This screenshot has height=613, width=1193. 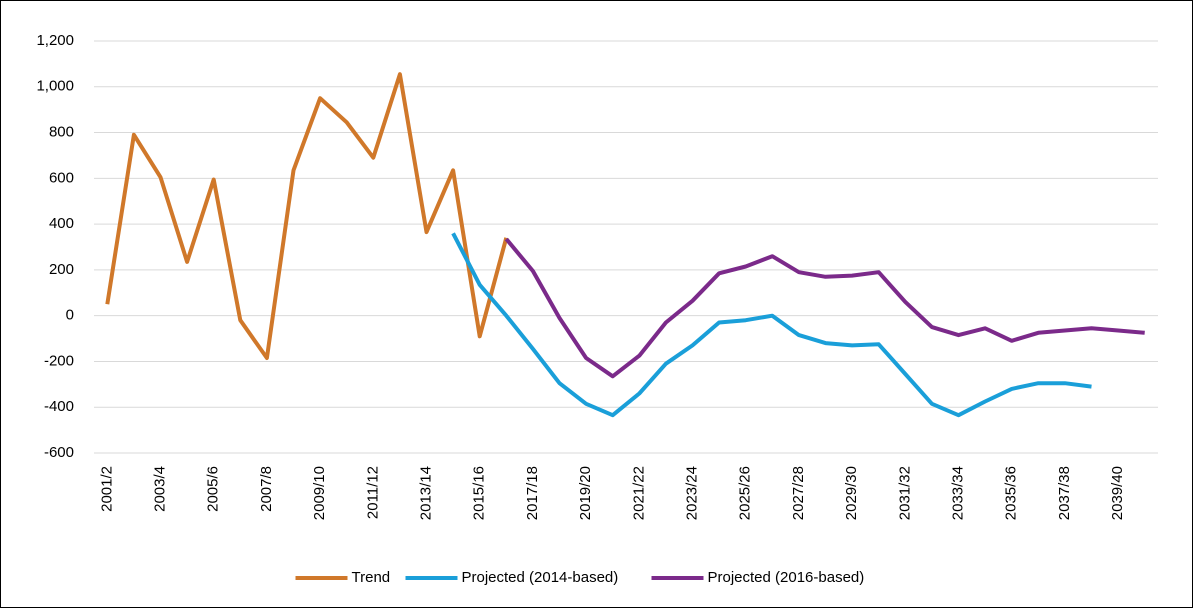 What do you see at coordinates (106, 489) in the screenshot?
I see `x-tick-label: 2001/2` at bounding box center [106, 489].